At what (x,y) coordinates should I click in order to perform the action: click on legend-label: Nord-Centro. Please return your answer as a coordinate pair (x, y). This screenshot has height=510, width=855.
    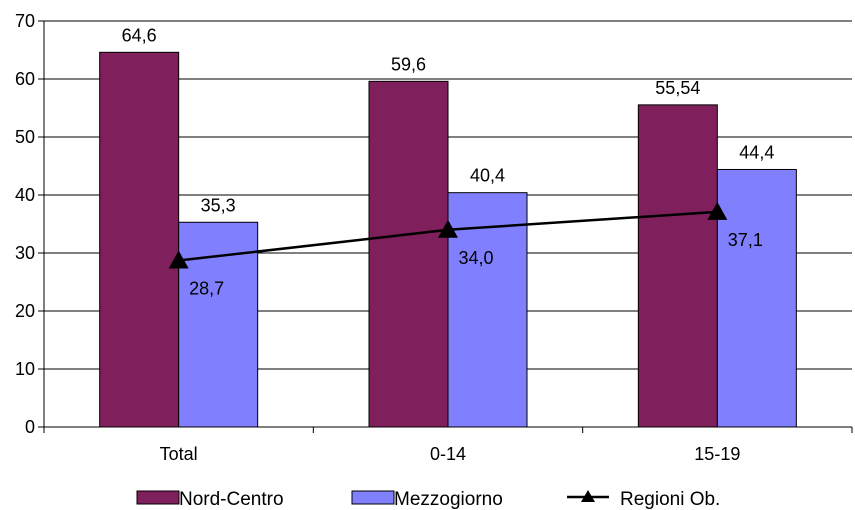
    Looking at the image, I should click on (231, 499).